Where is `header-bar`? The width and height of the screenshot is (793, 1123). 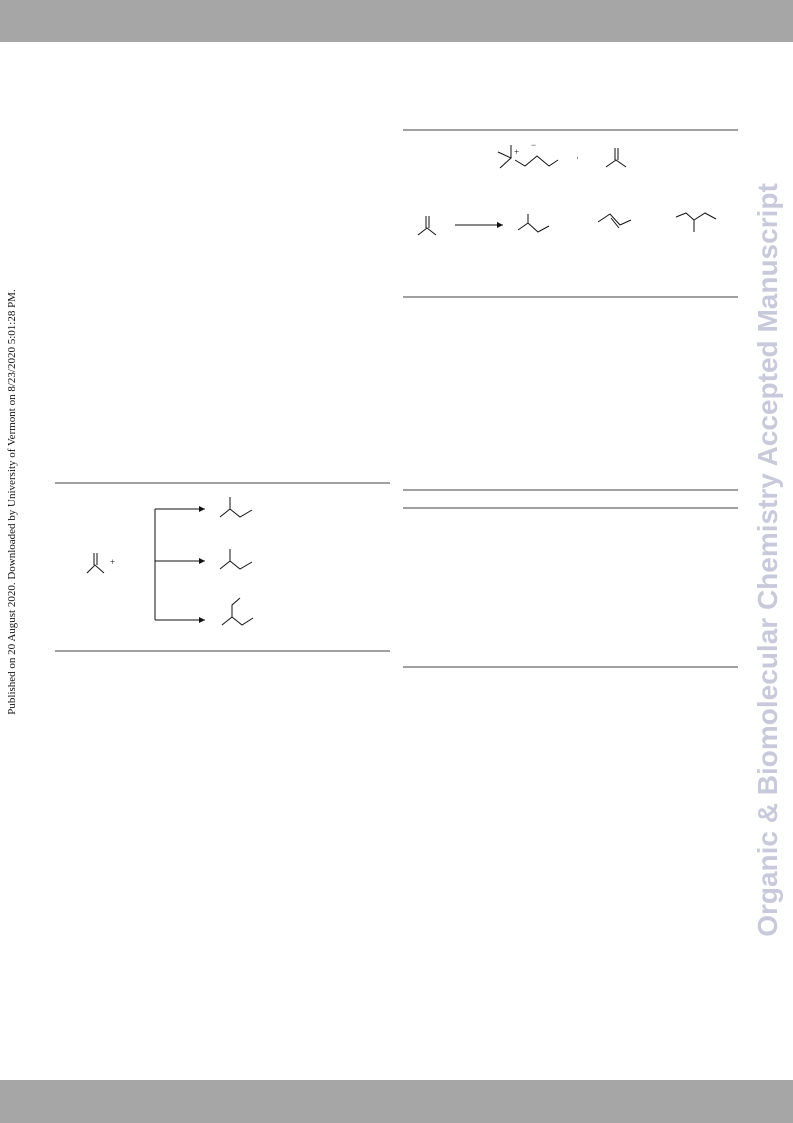
header-bar is located at coordinates (396, 21).